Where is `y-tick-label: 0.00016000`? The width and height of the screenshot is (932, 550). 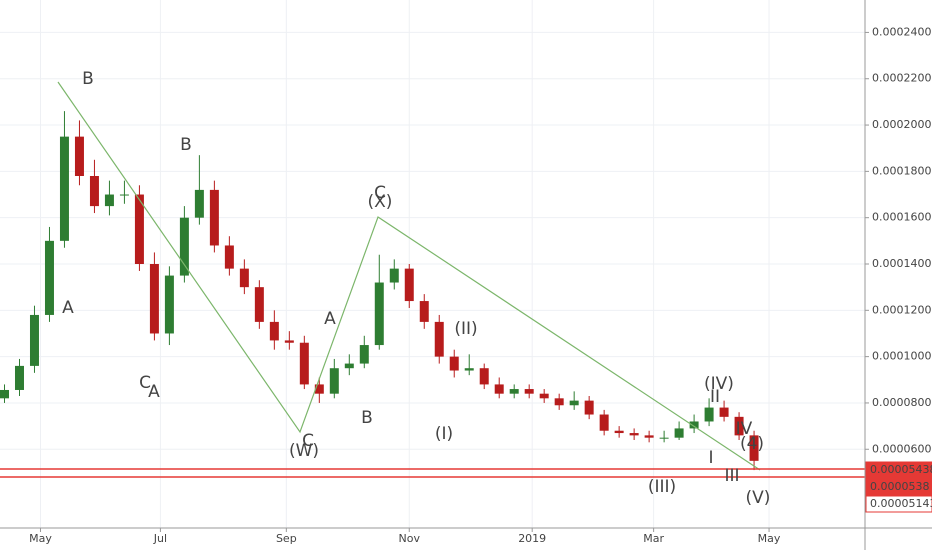
y-tick-label: 0.00016000 is located at coordinates (902, 217).